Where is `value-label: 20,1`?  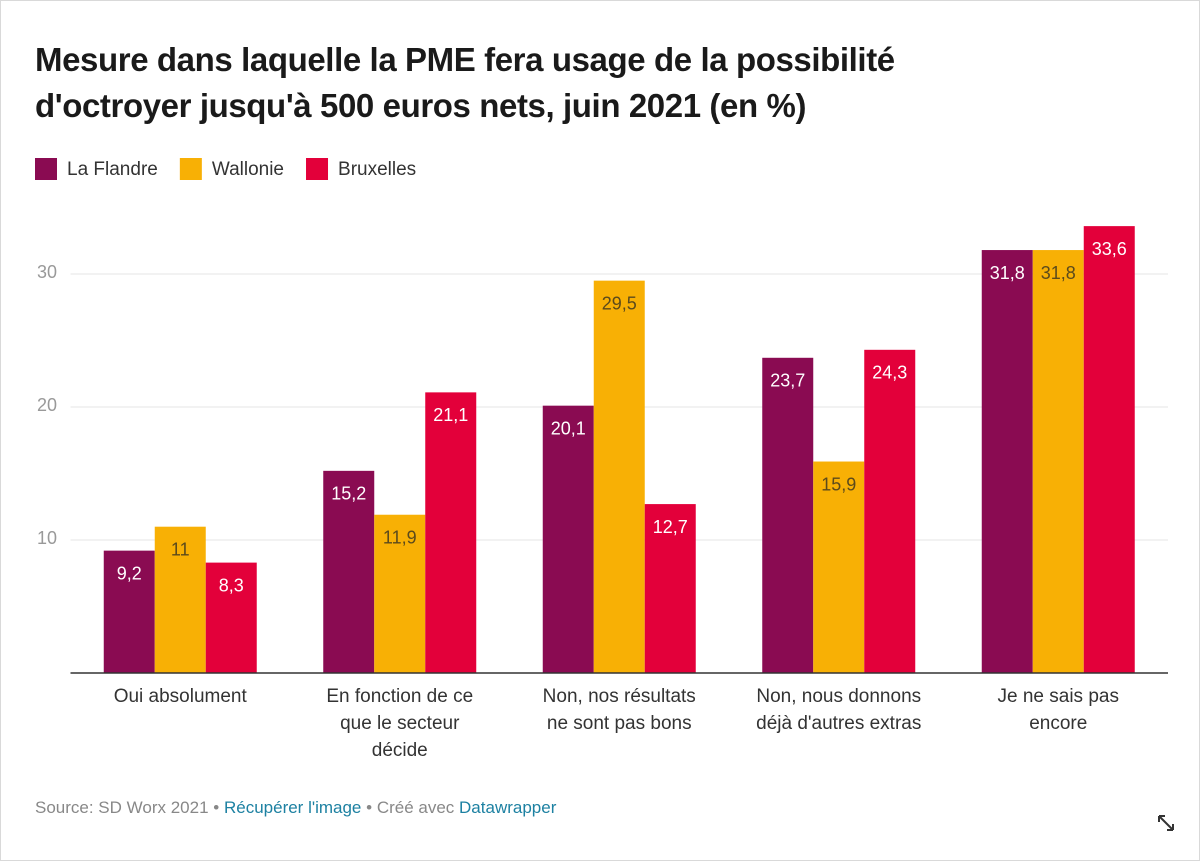 value-label: 20,1 is located at coordinates (568, 428).